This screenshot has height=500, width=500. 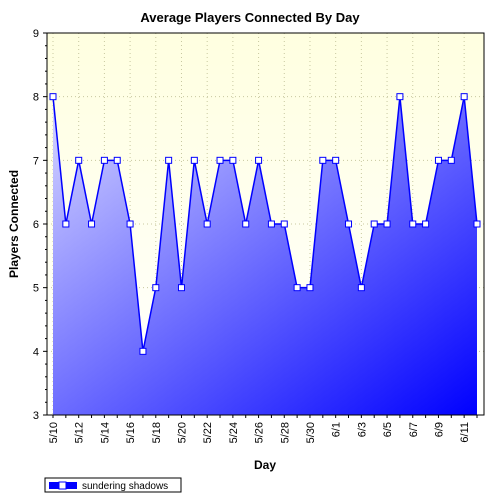 What do you see at coordinates (208, 432) in the screenshot?
I see `x-tick-label: 5/22` at bounding box center [208, 432].